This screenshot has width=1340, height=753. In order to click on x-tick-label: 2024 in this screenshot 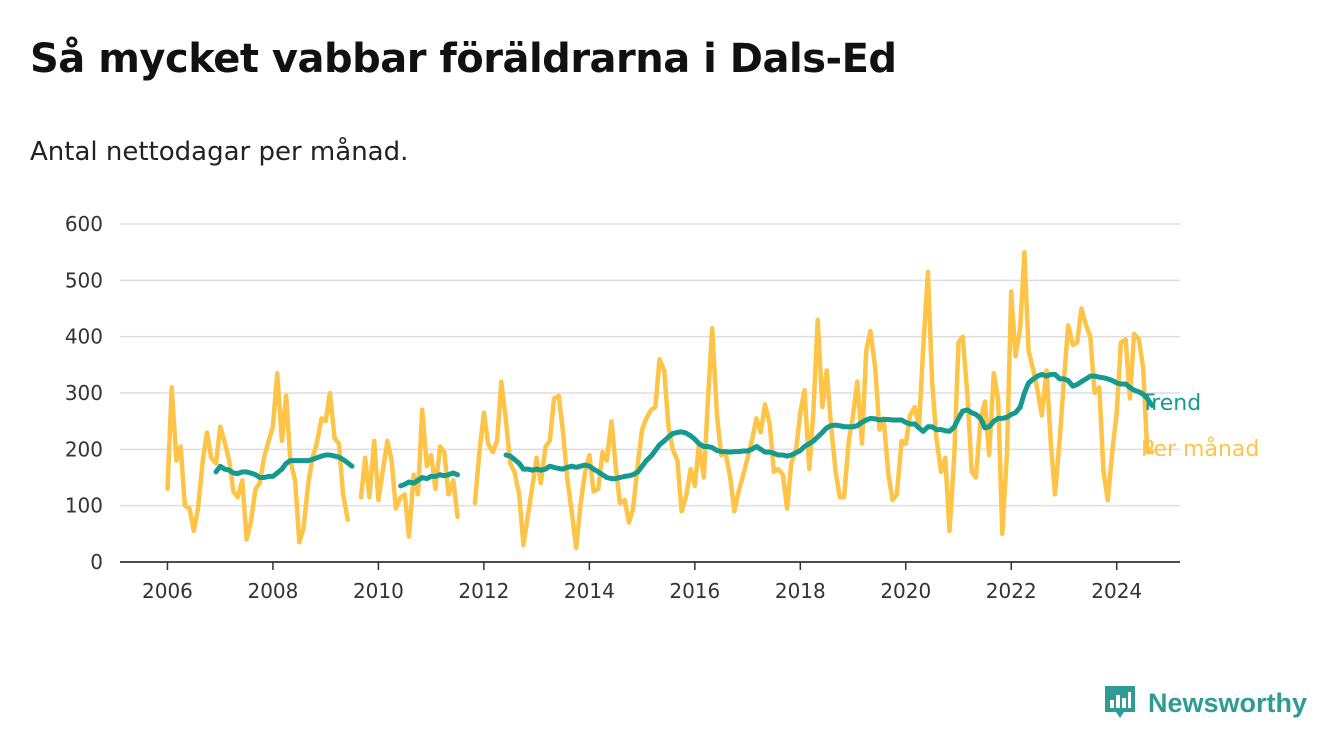, I will do `click(1116, 591)`.